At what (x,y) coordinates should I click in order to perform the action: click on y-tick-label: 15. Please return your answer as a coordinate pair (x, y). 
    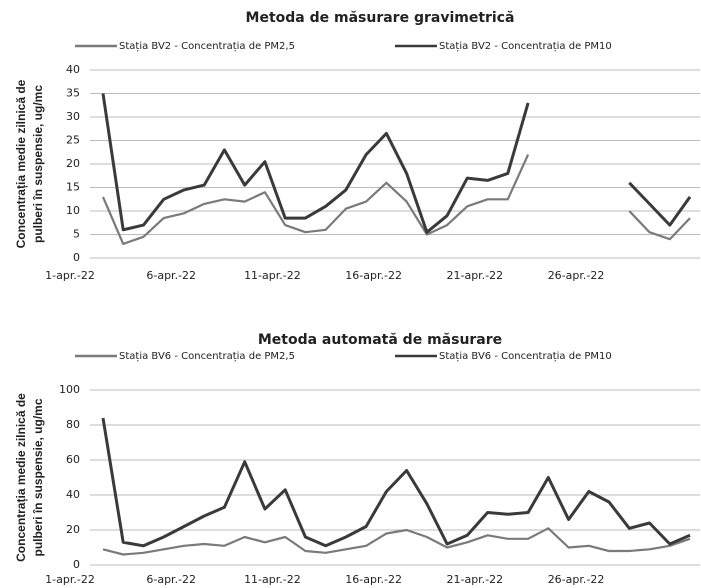
    Looking at the image, I should click on (73, 187).